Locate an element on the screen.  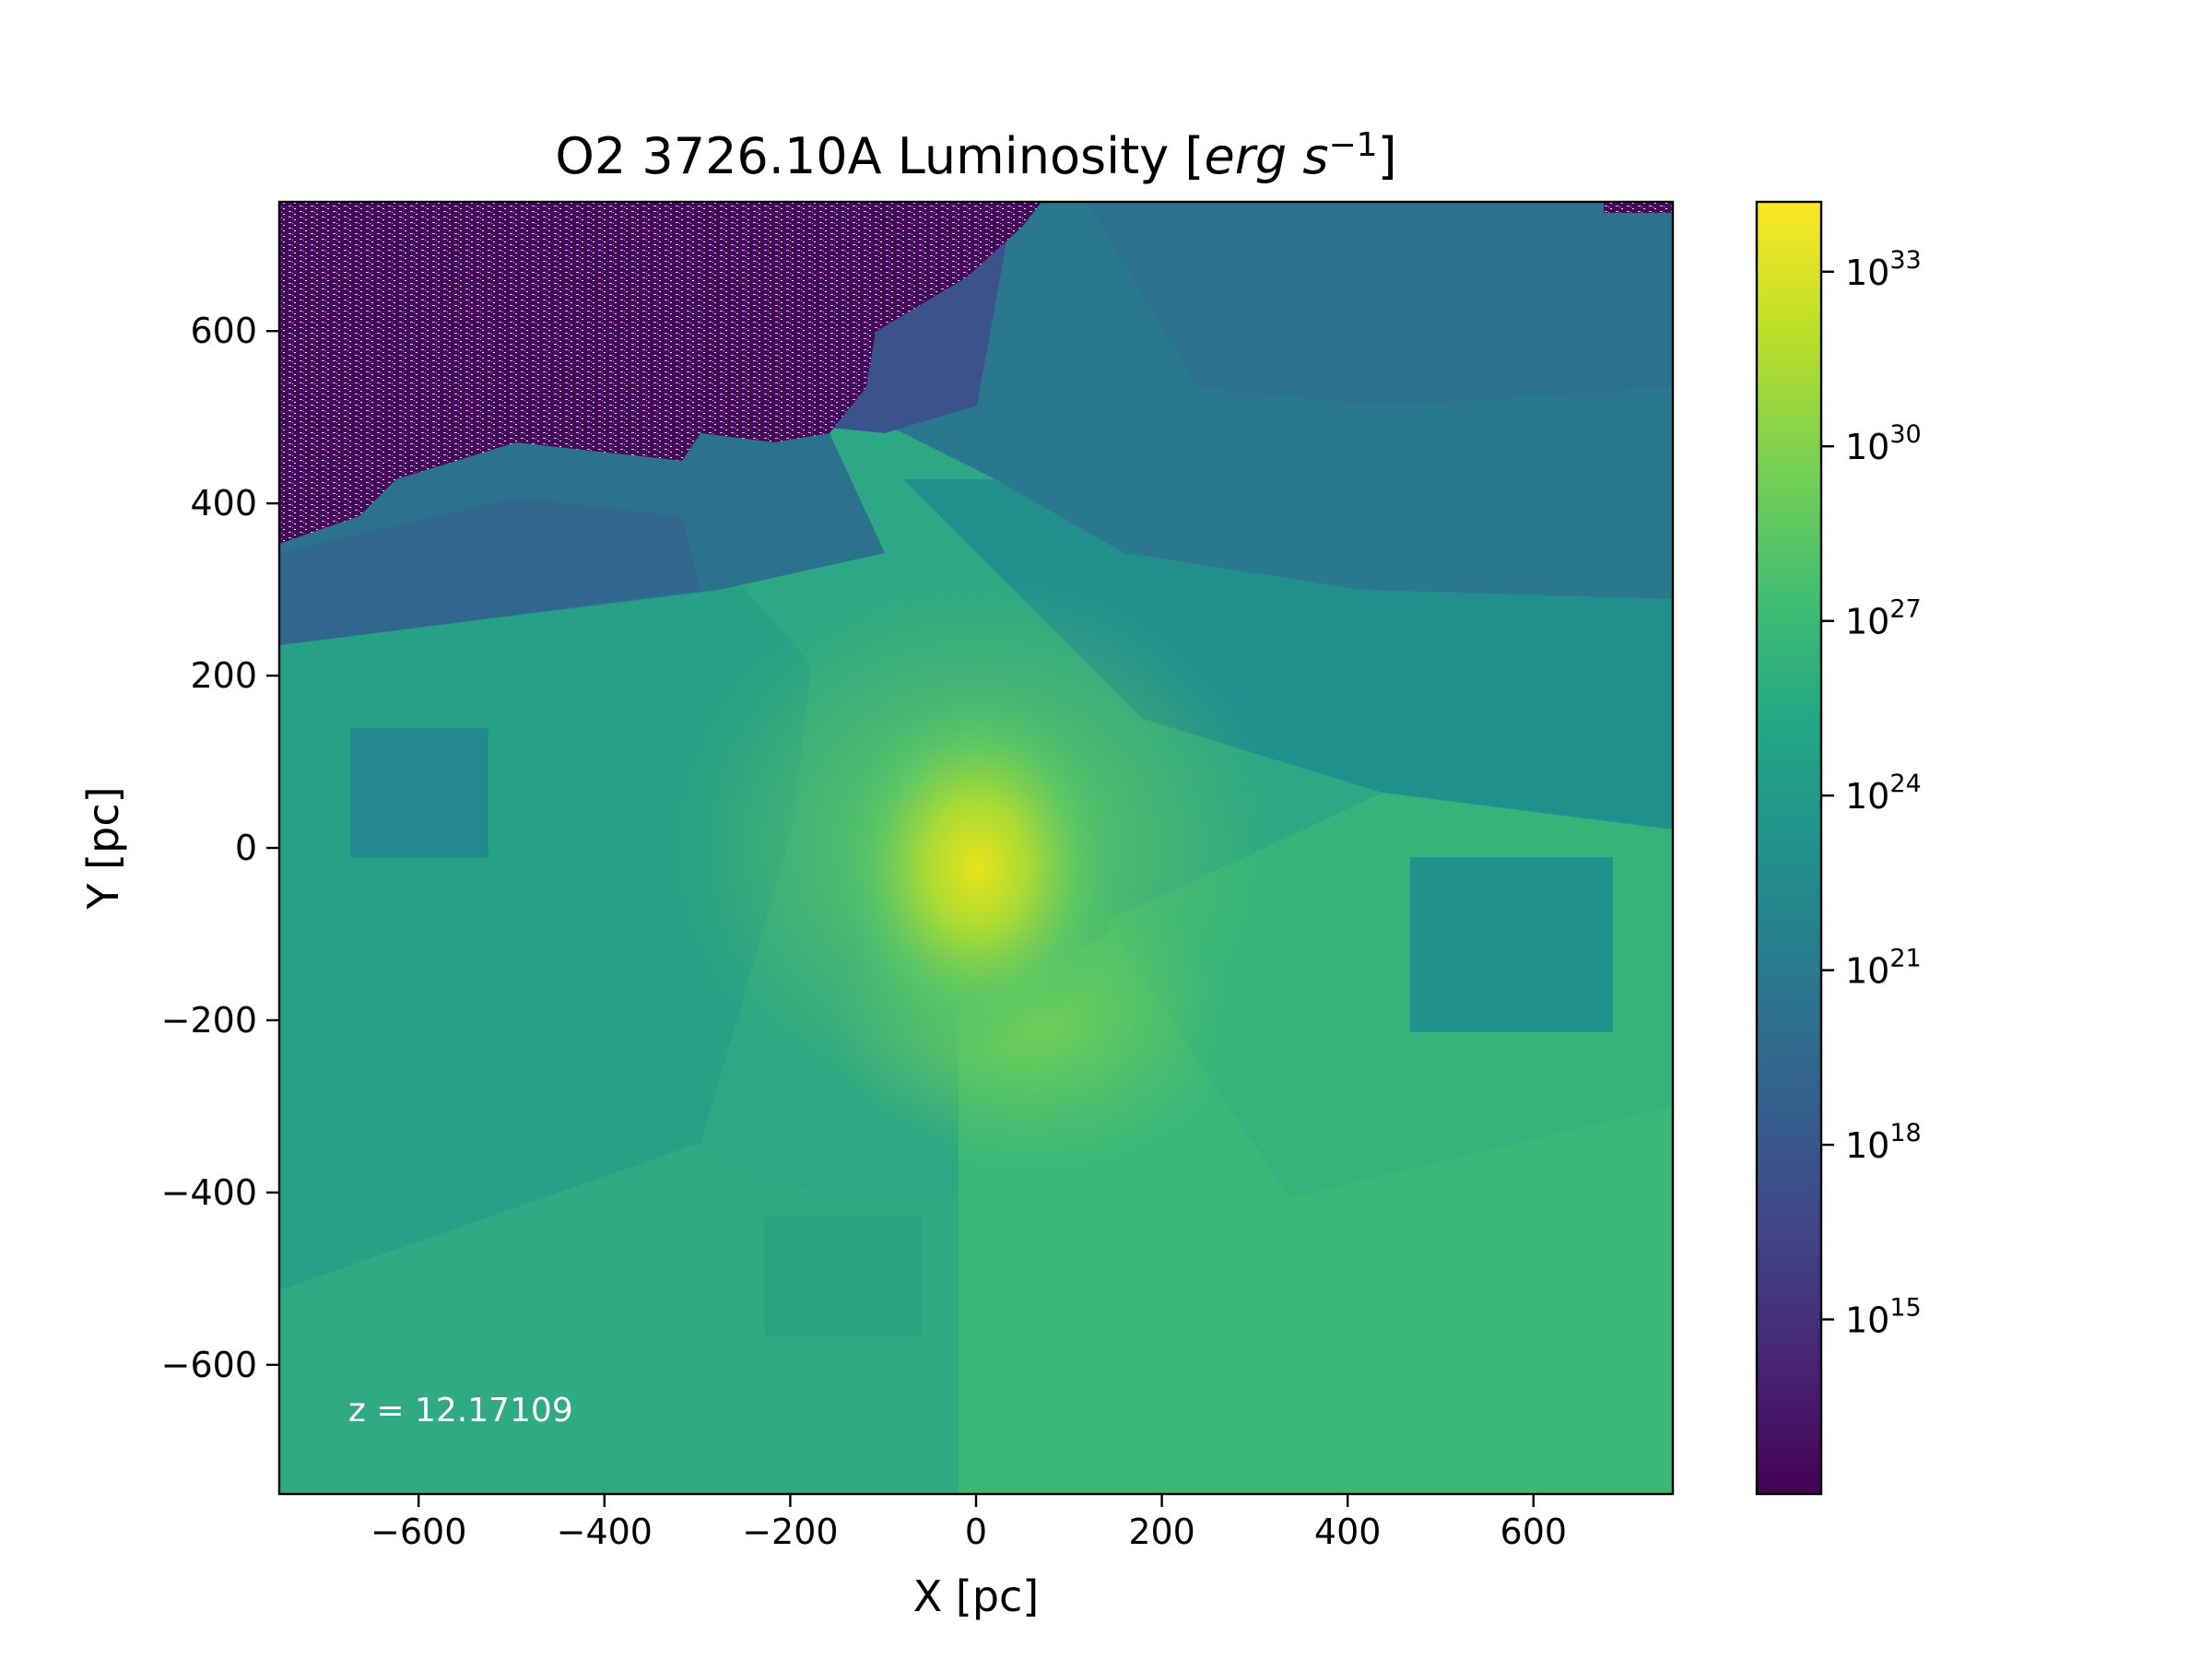
colorbar: 1015 1018 1021 1024 1027 1030 1033 is located at coordinates (1838, 848).